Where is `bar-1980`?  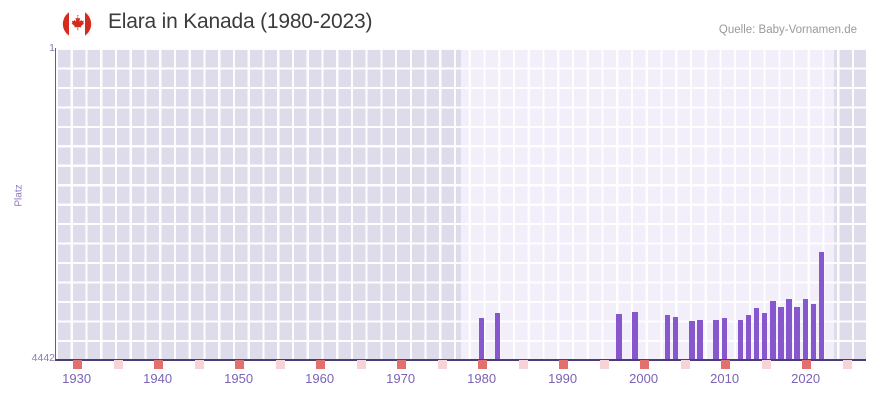
bar-1980 is located at coordinates (481, 338).